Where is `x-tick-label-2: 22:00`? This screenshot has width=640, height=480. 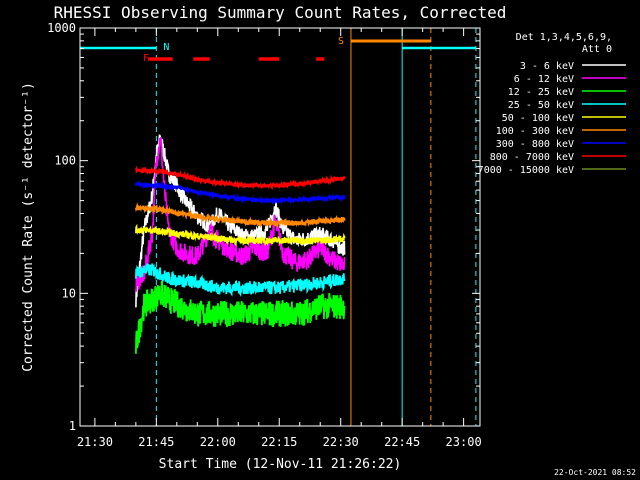 x-tick-label-2: 22:00 is located at coordinates (218, 442).